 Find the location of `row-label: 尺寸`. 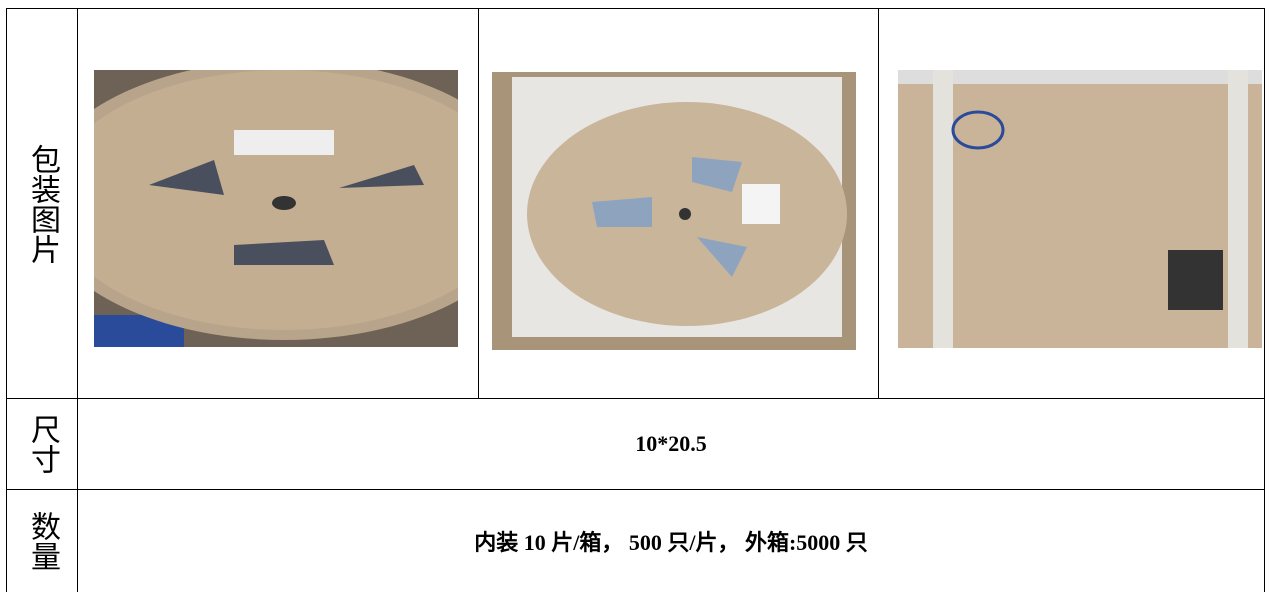

row-label: 尺寸 is located at coordinates (42, 444).